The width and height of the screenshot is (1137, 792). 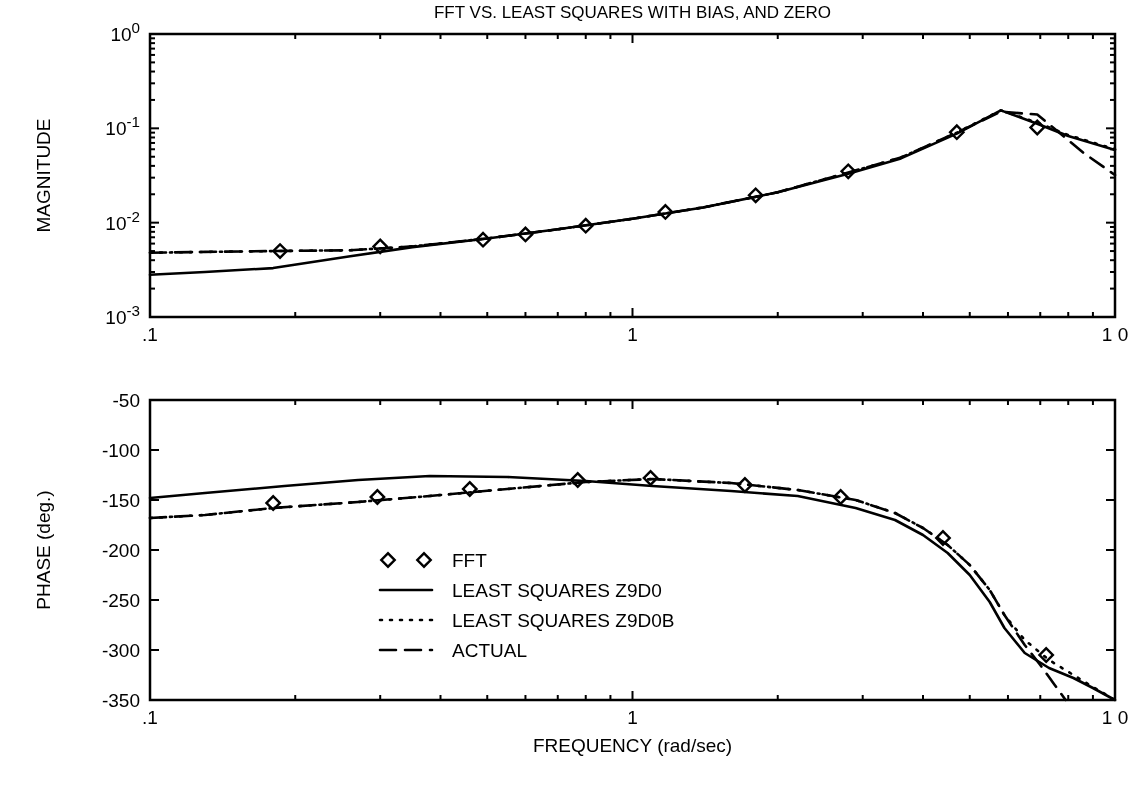 What do you see at coordinates (557, 590) in the screenshot?
I see `legend-label: LEAST SQUARES Z9D0` at bounding box center [557, 590].